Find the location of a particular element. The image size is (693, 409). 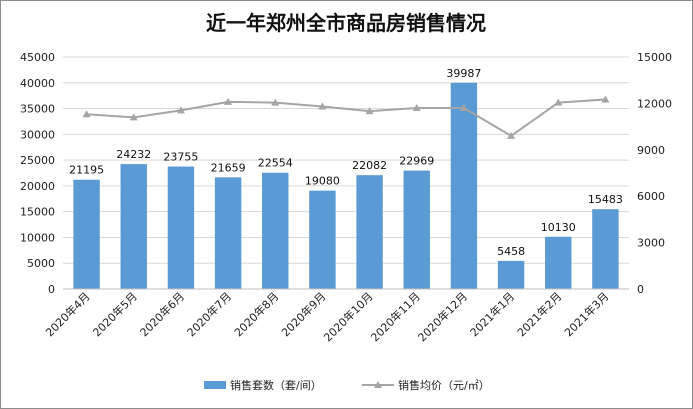

left-tick-label: 35000 is located at coordinates (37, 109).